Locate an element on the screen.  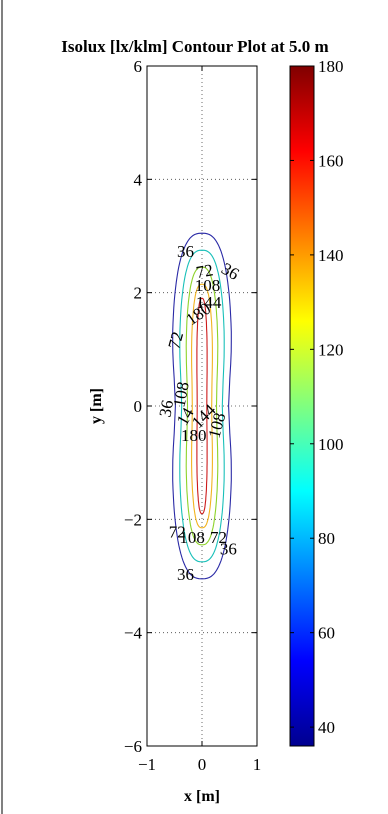
y-tick-label: 2 is located at coordinates (138, 293).